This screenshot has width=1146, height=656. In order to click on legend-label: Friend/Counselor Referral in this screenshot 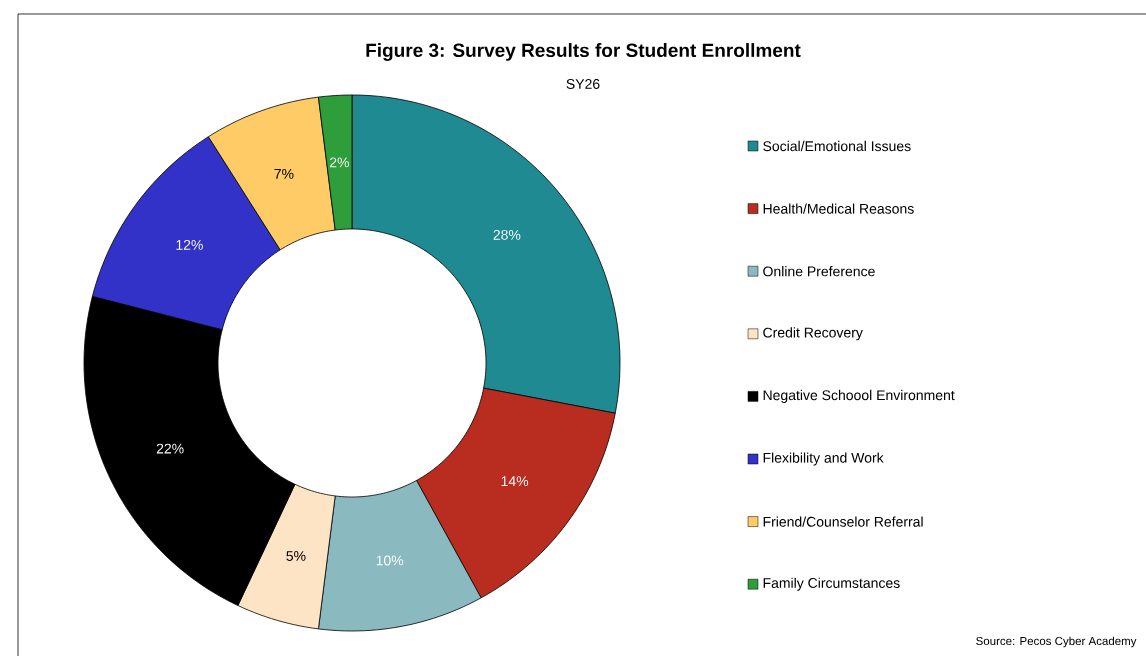, I will do `click(843, 521)`.